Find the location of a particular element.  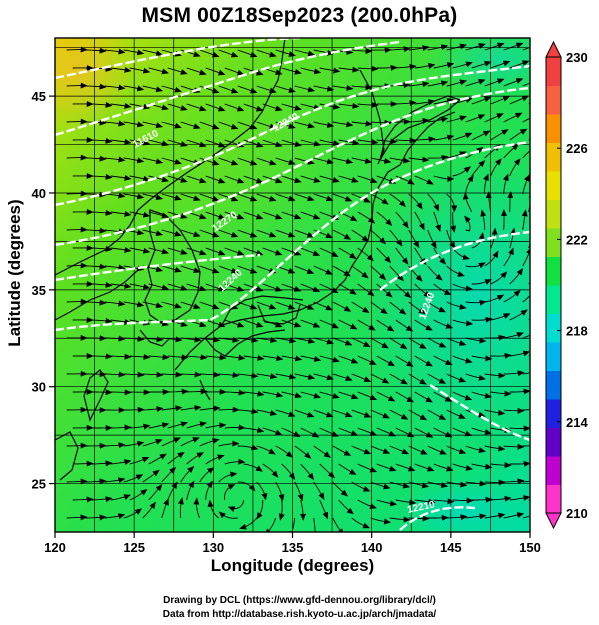

x-tick-label: 140 is located at coordinates (372, 547).